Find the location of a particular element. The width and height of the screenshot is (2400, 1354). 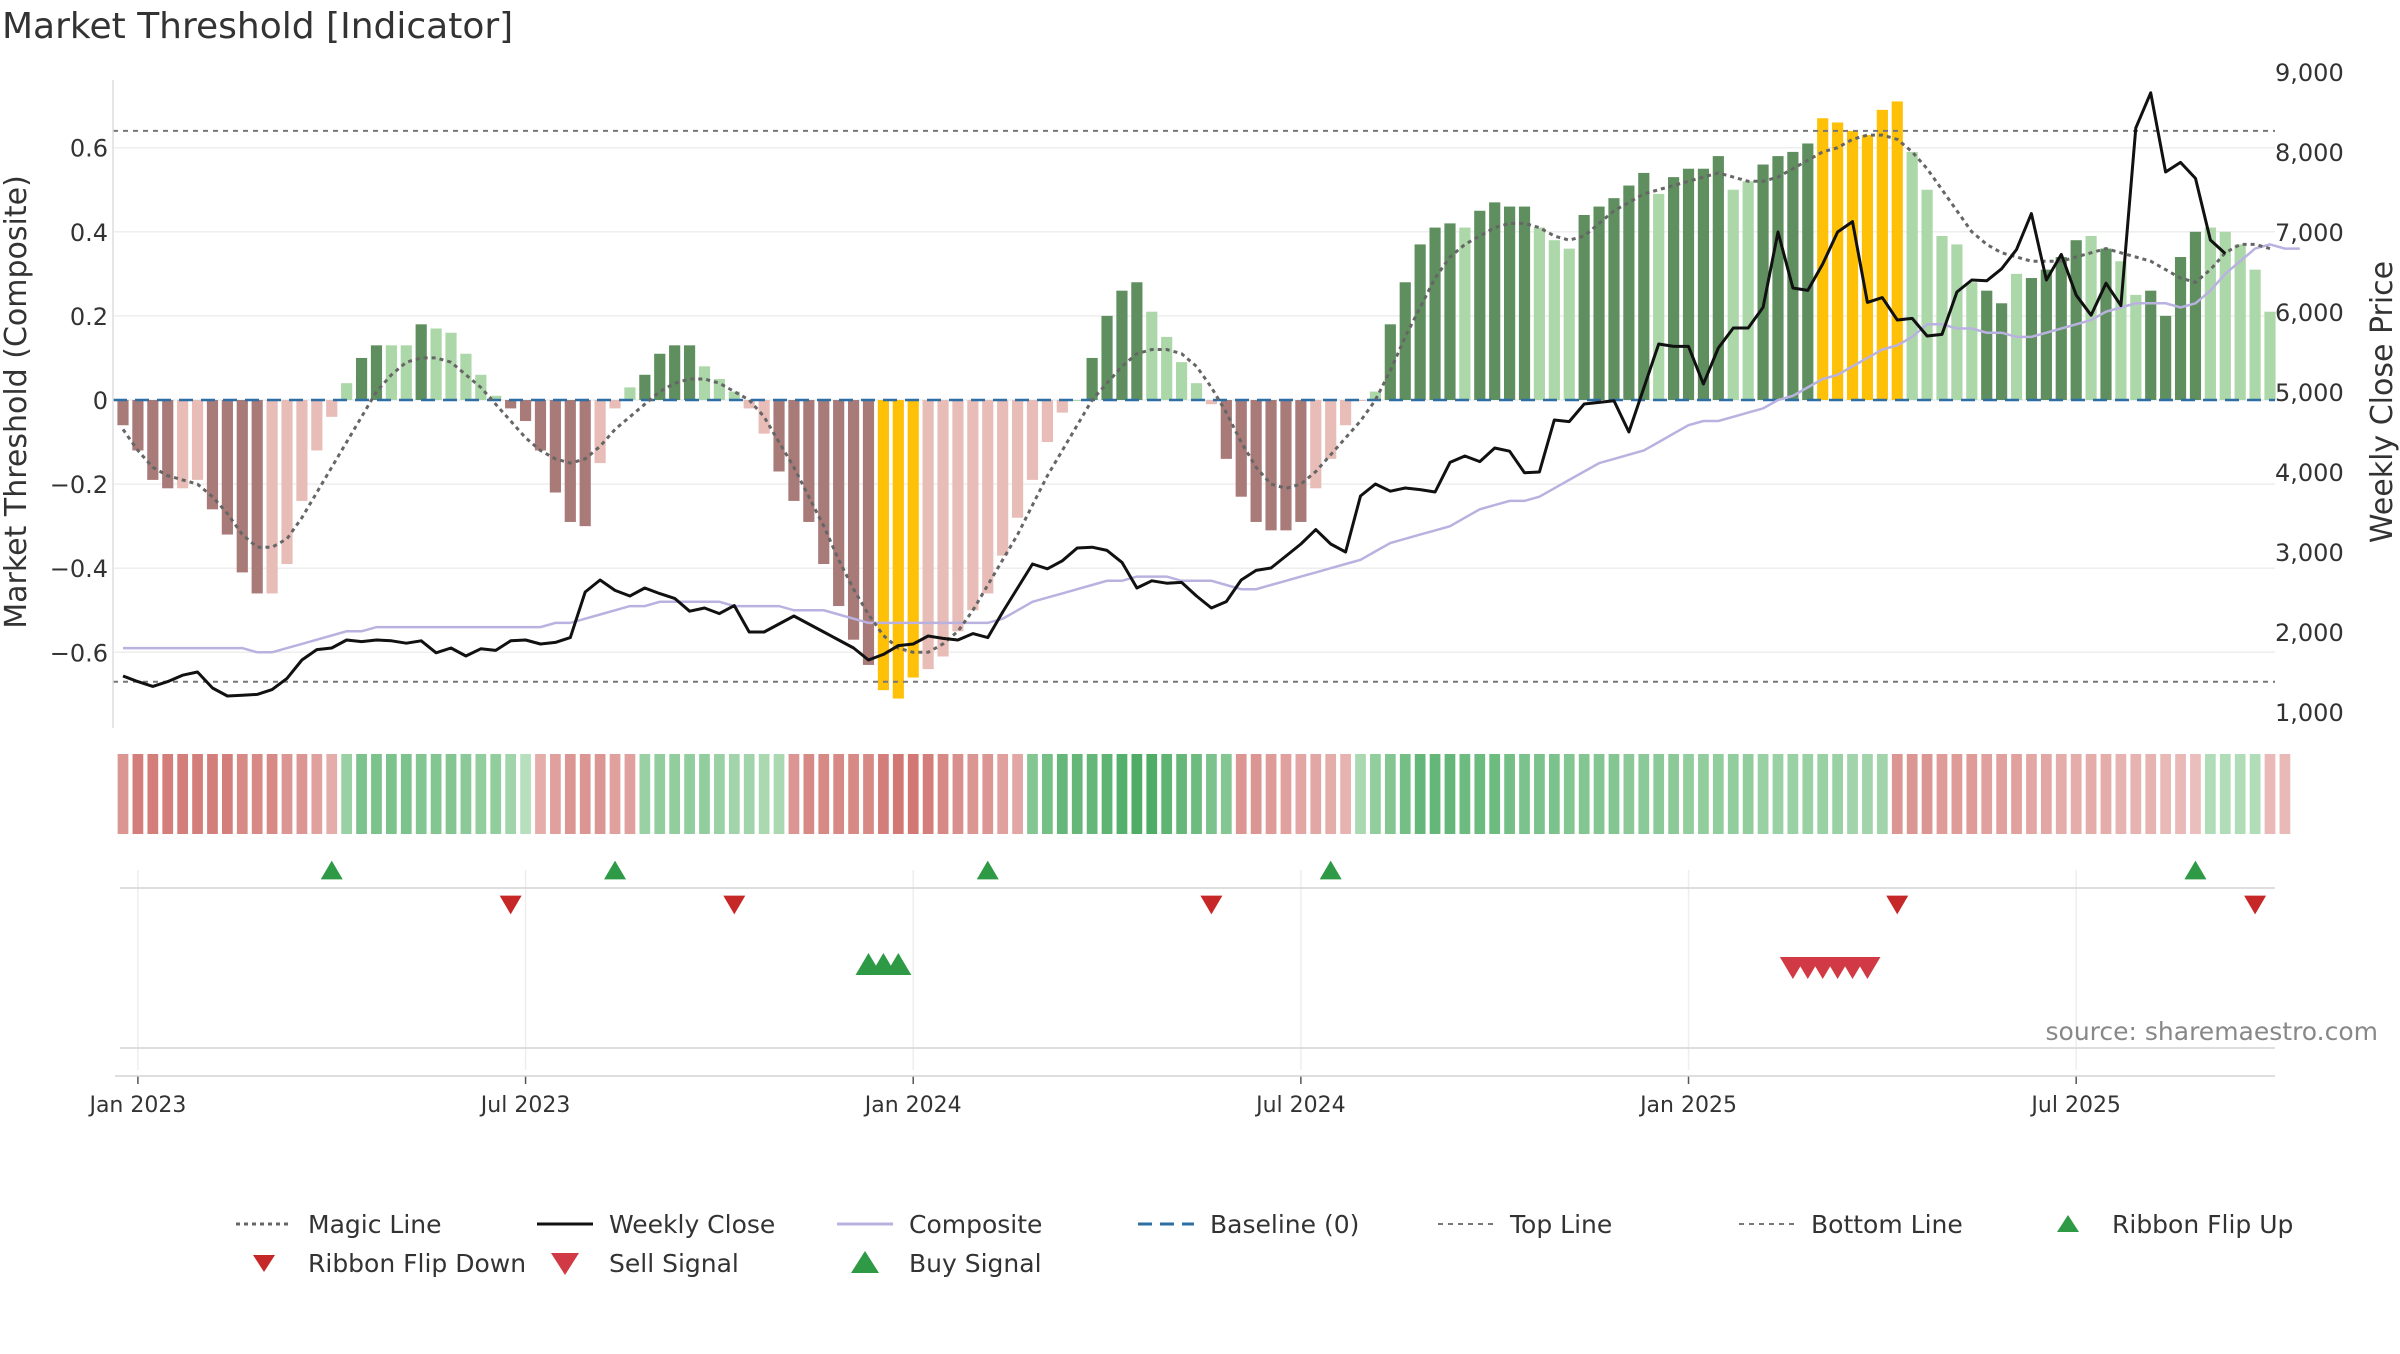

legend-label: Bottom Line is located at coordinates (1887, 1224).